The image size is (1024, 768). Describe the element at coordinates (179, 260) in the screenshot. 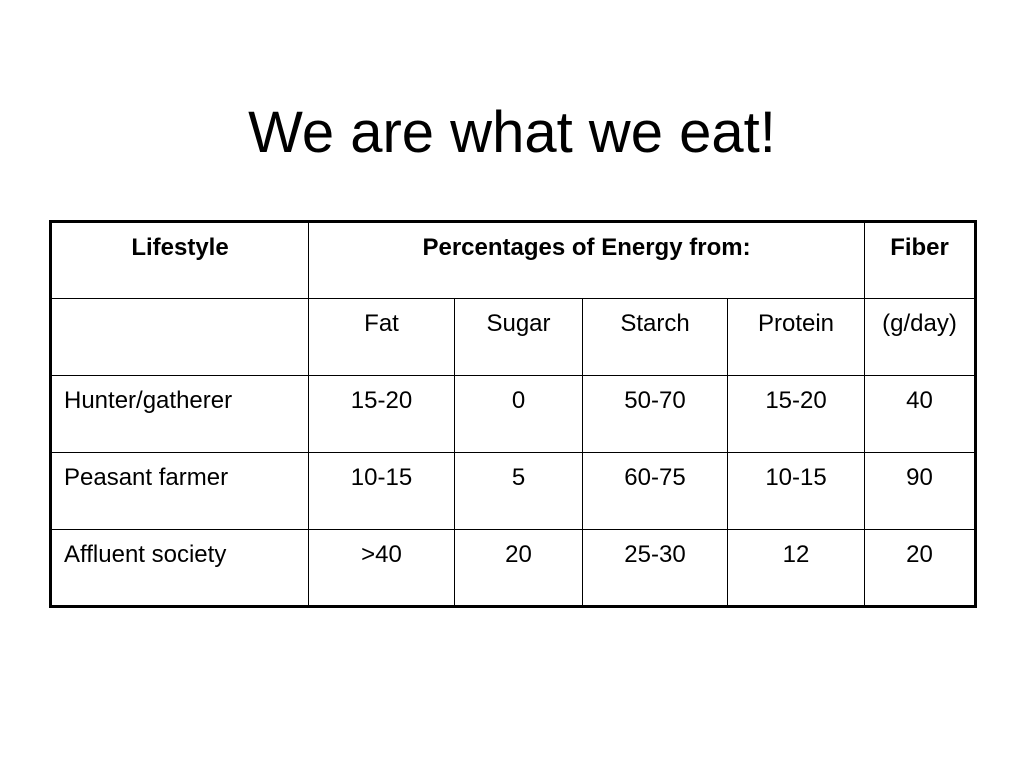

I see `header-lifestyle: Lifestyle` at that location.